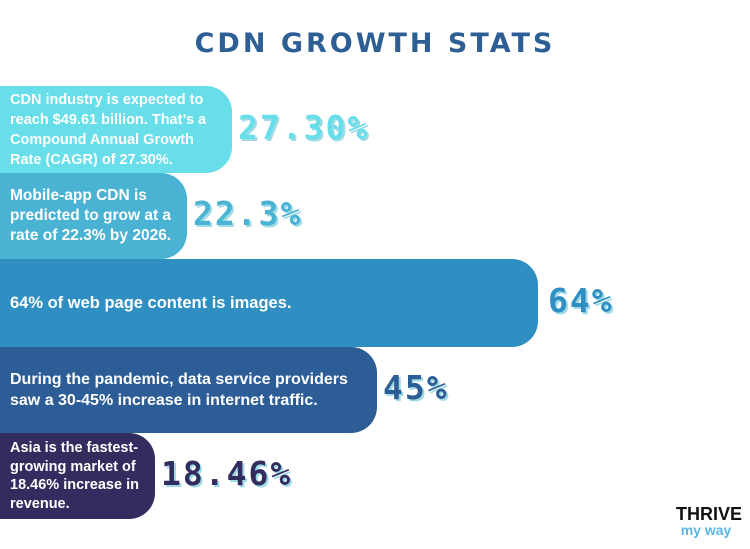 The height and width of the screenshot is (549, 750). I want to click on logo-line-1: THRIVE, so click(709, 514).